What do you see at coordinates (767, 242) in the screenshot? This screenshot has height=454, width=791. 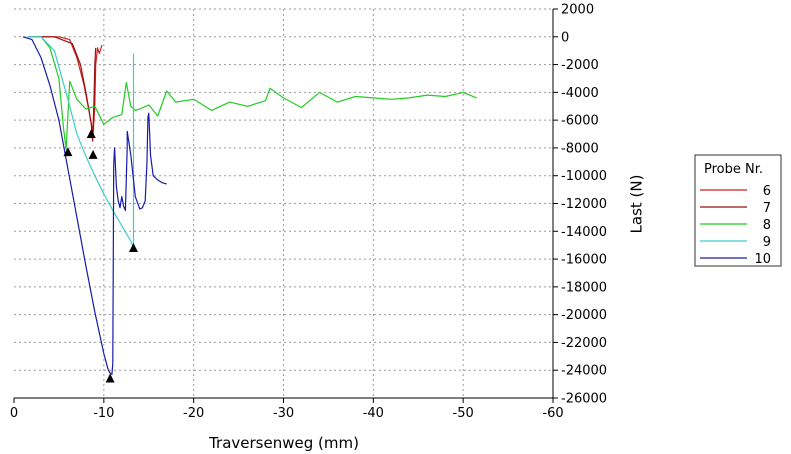 I see `legend-label-9: 9` at bounding box center [767, 242].